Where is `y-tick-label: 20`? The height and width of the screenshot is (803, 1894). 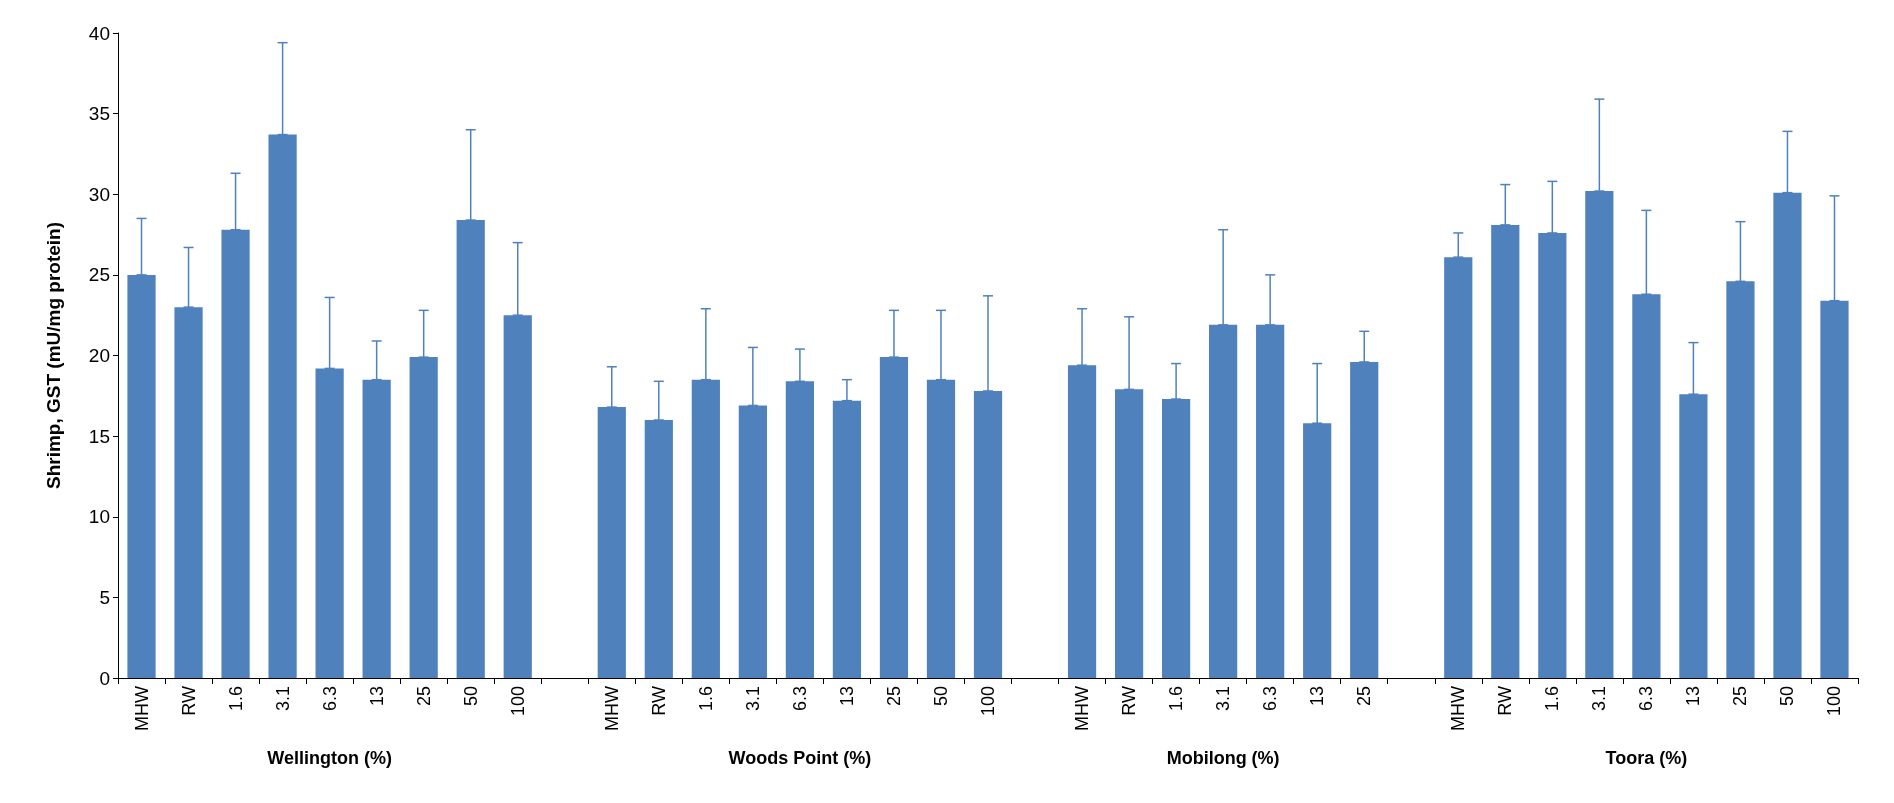 y-tick-label: 20 is located at coordinates (99, 355).